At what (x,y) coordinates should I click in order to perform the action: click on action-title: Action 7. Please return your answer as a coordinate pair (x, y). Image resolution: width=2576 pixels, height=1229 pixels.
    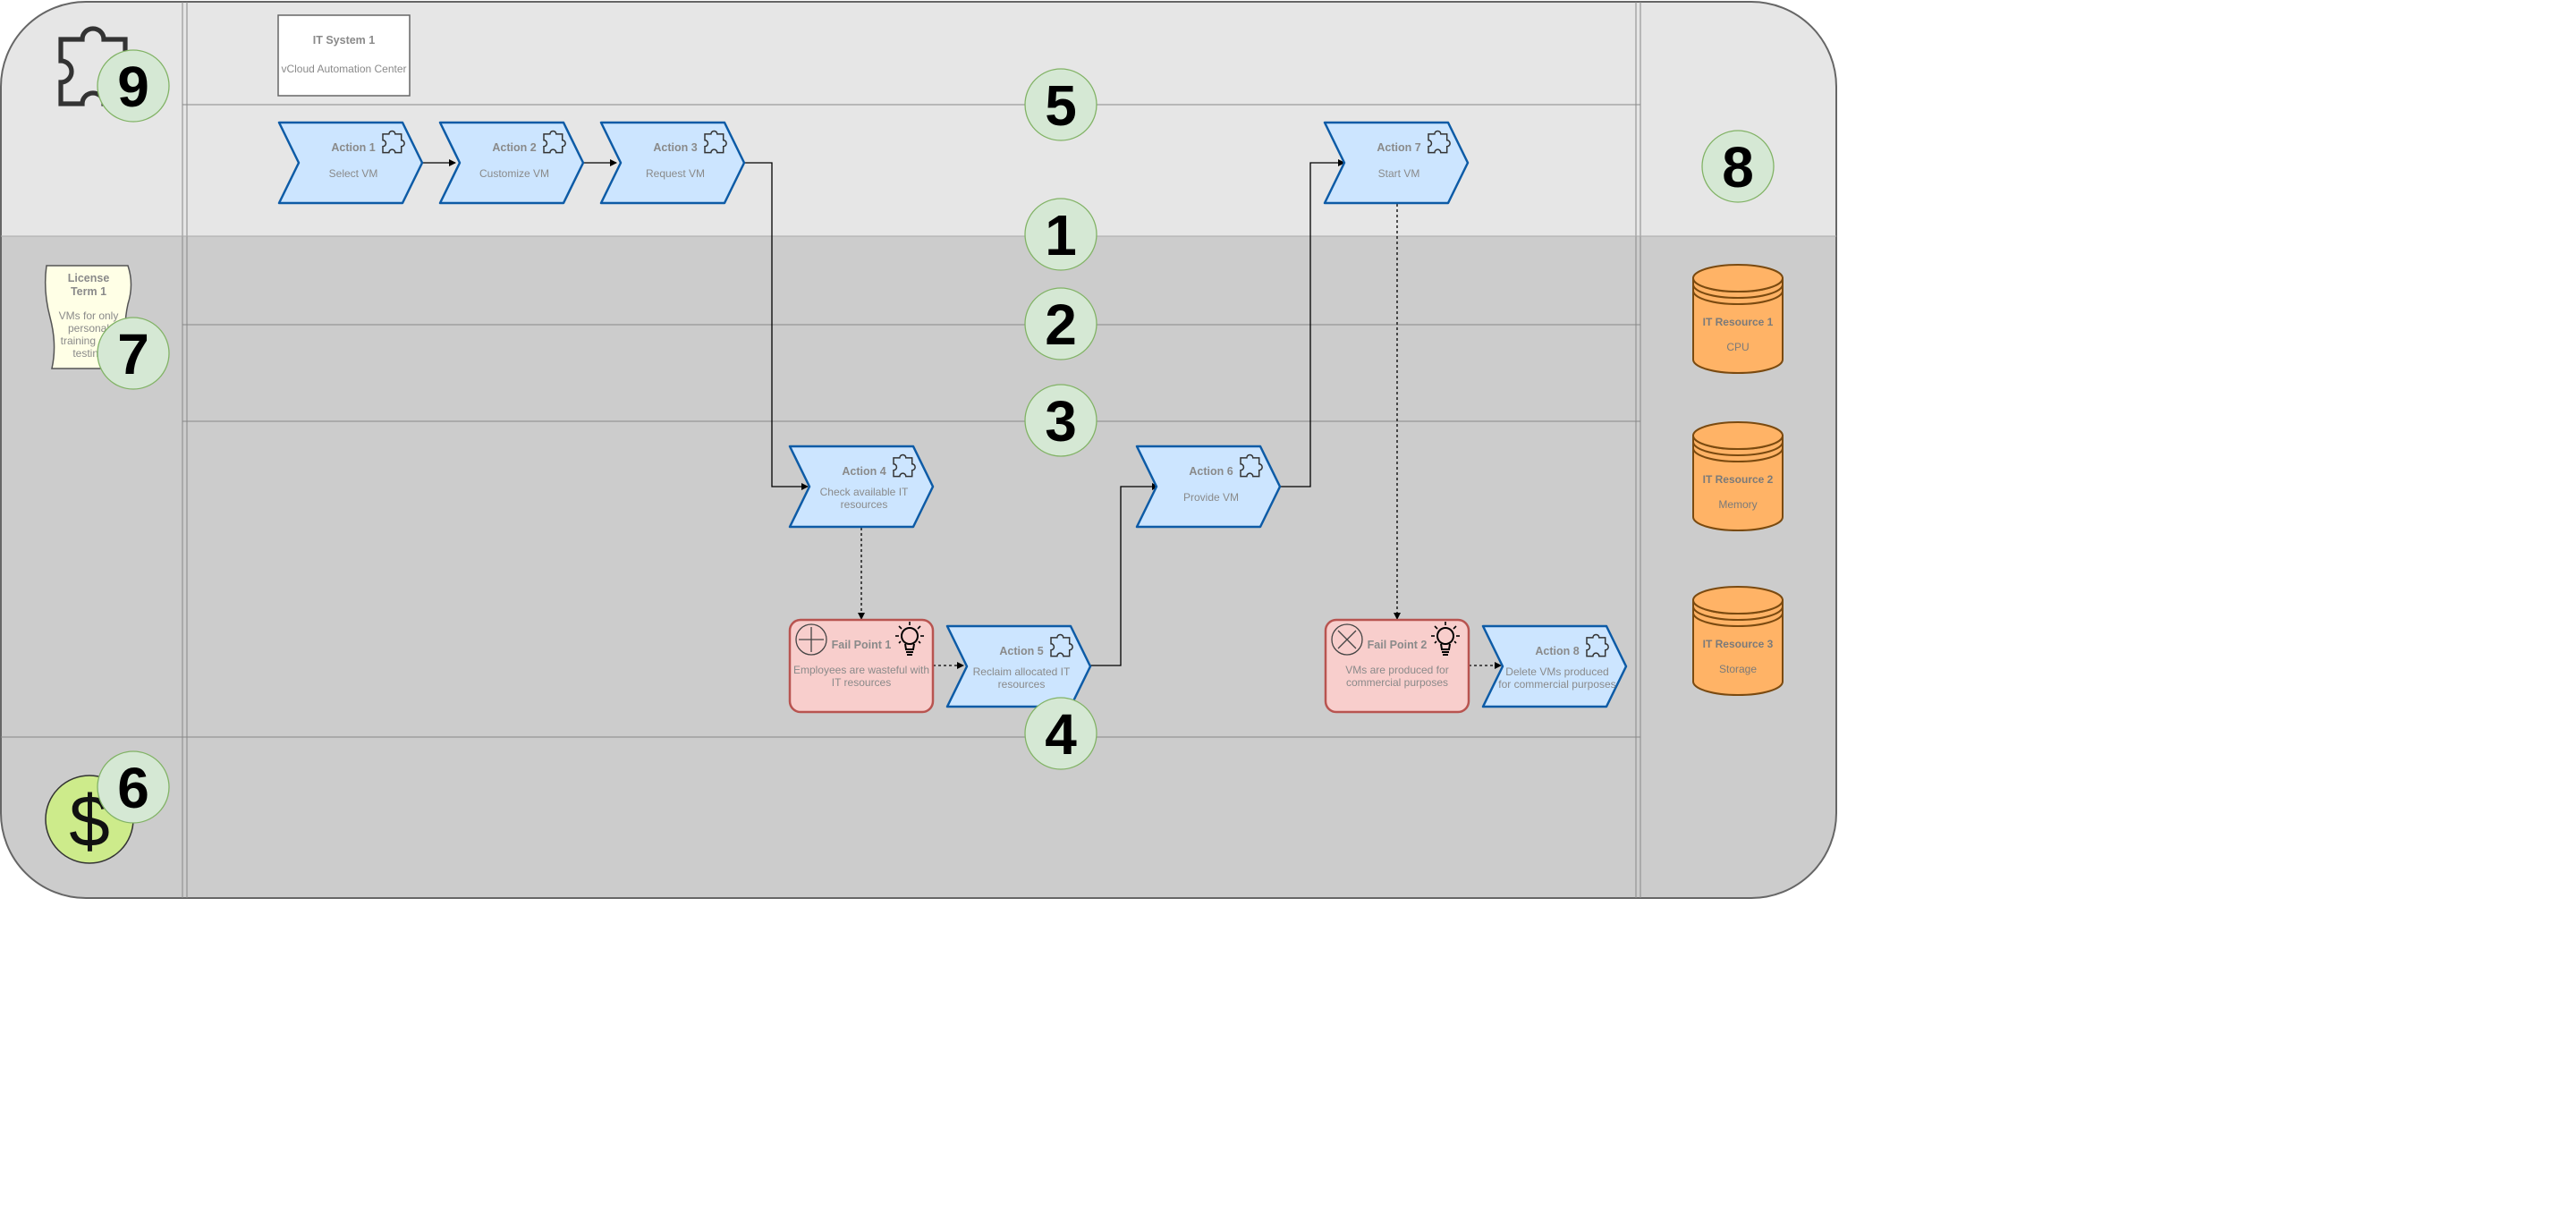
    Looking at the image, I should click on (1398, 147).